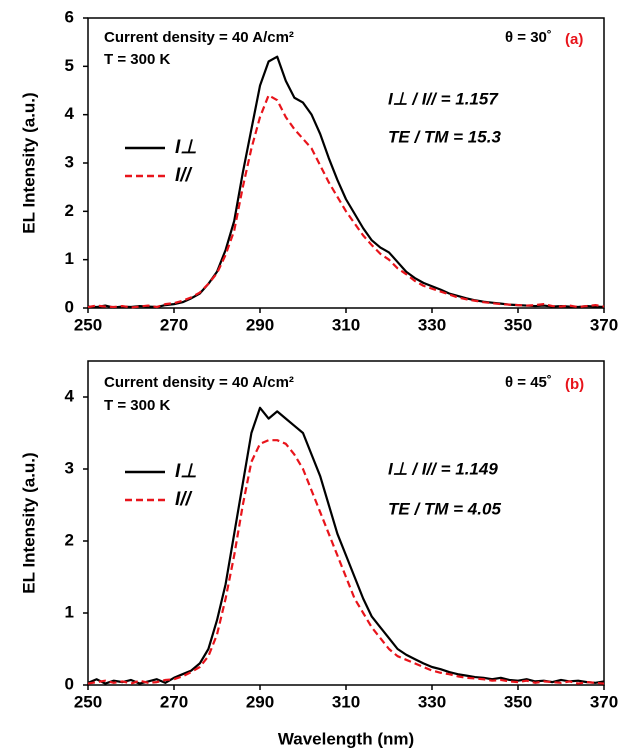 Image resolution: width=636 pixels, height=753 pixels. Describe the element at coordinates (574, 39) in the screenshot. I see `annotation: (a)` at that location.